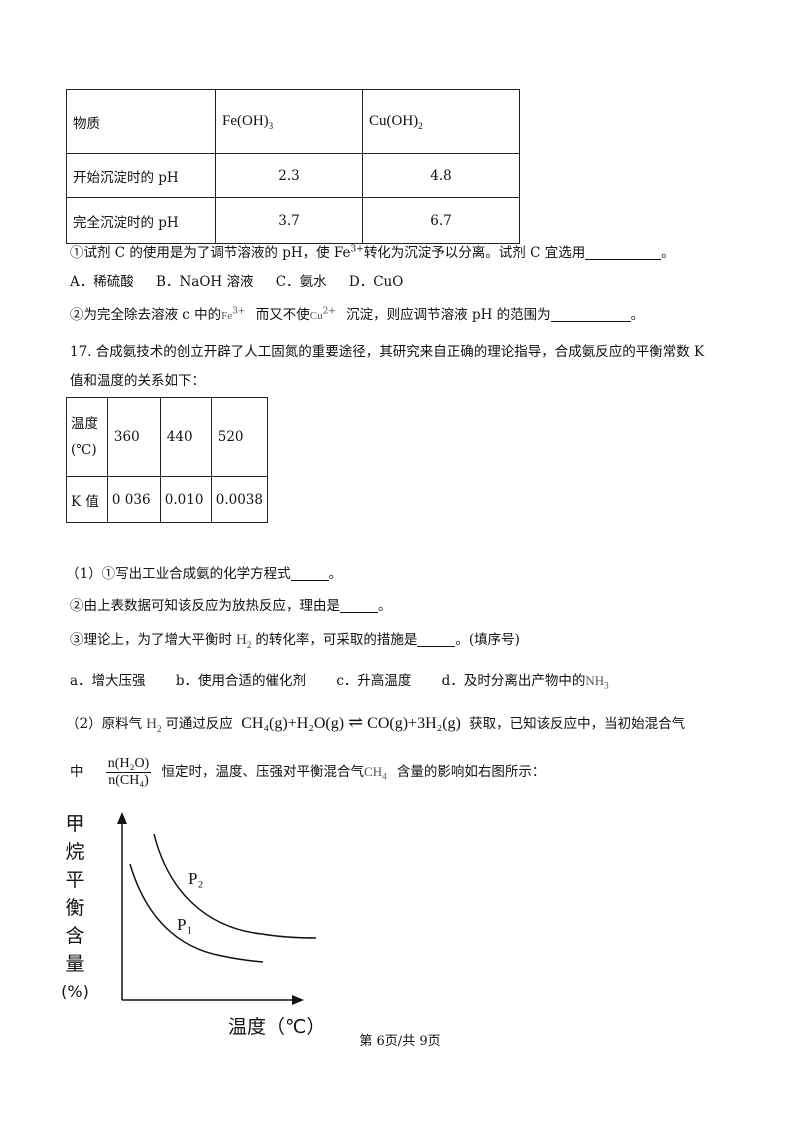 The image size is (800, 1132). Describe the element at coordinates (231, 606) in the screenshot. I see `q17-p2: ②由上表数据可知该反应为放热反应，理由是。` at that location.